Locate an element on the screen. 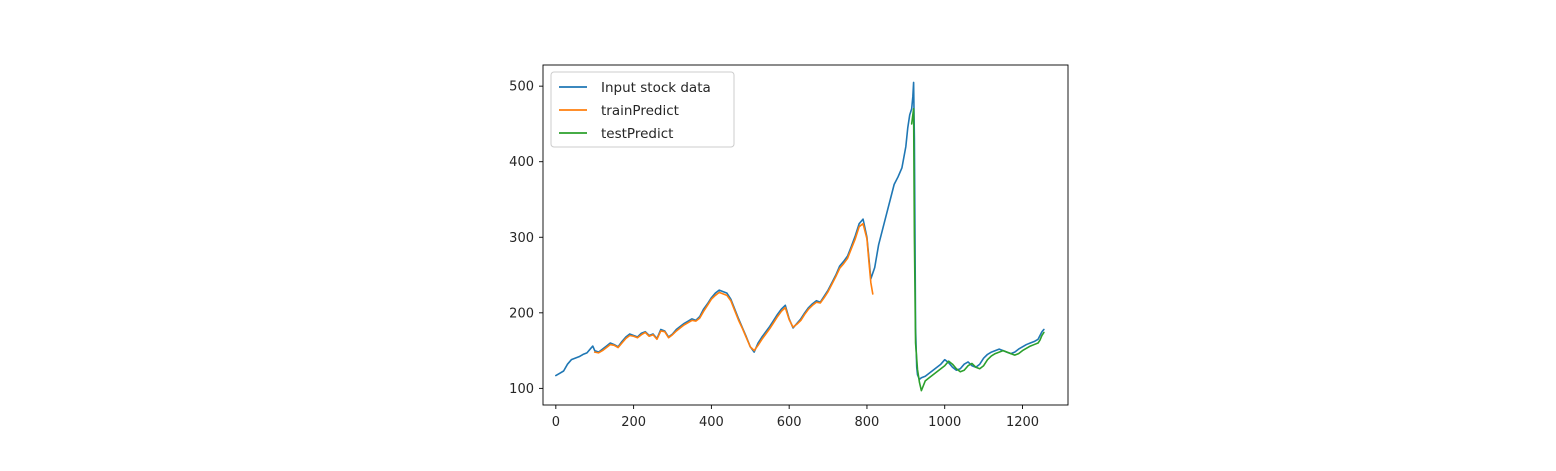  x-tick-label: 200 is located at coordinates (633, 422).